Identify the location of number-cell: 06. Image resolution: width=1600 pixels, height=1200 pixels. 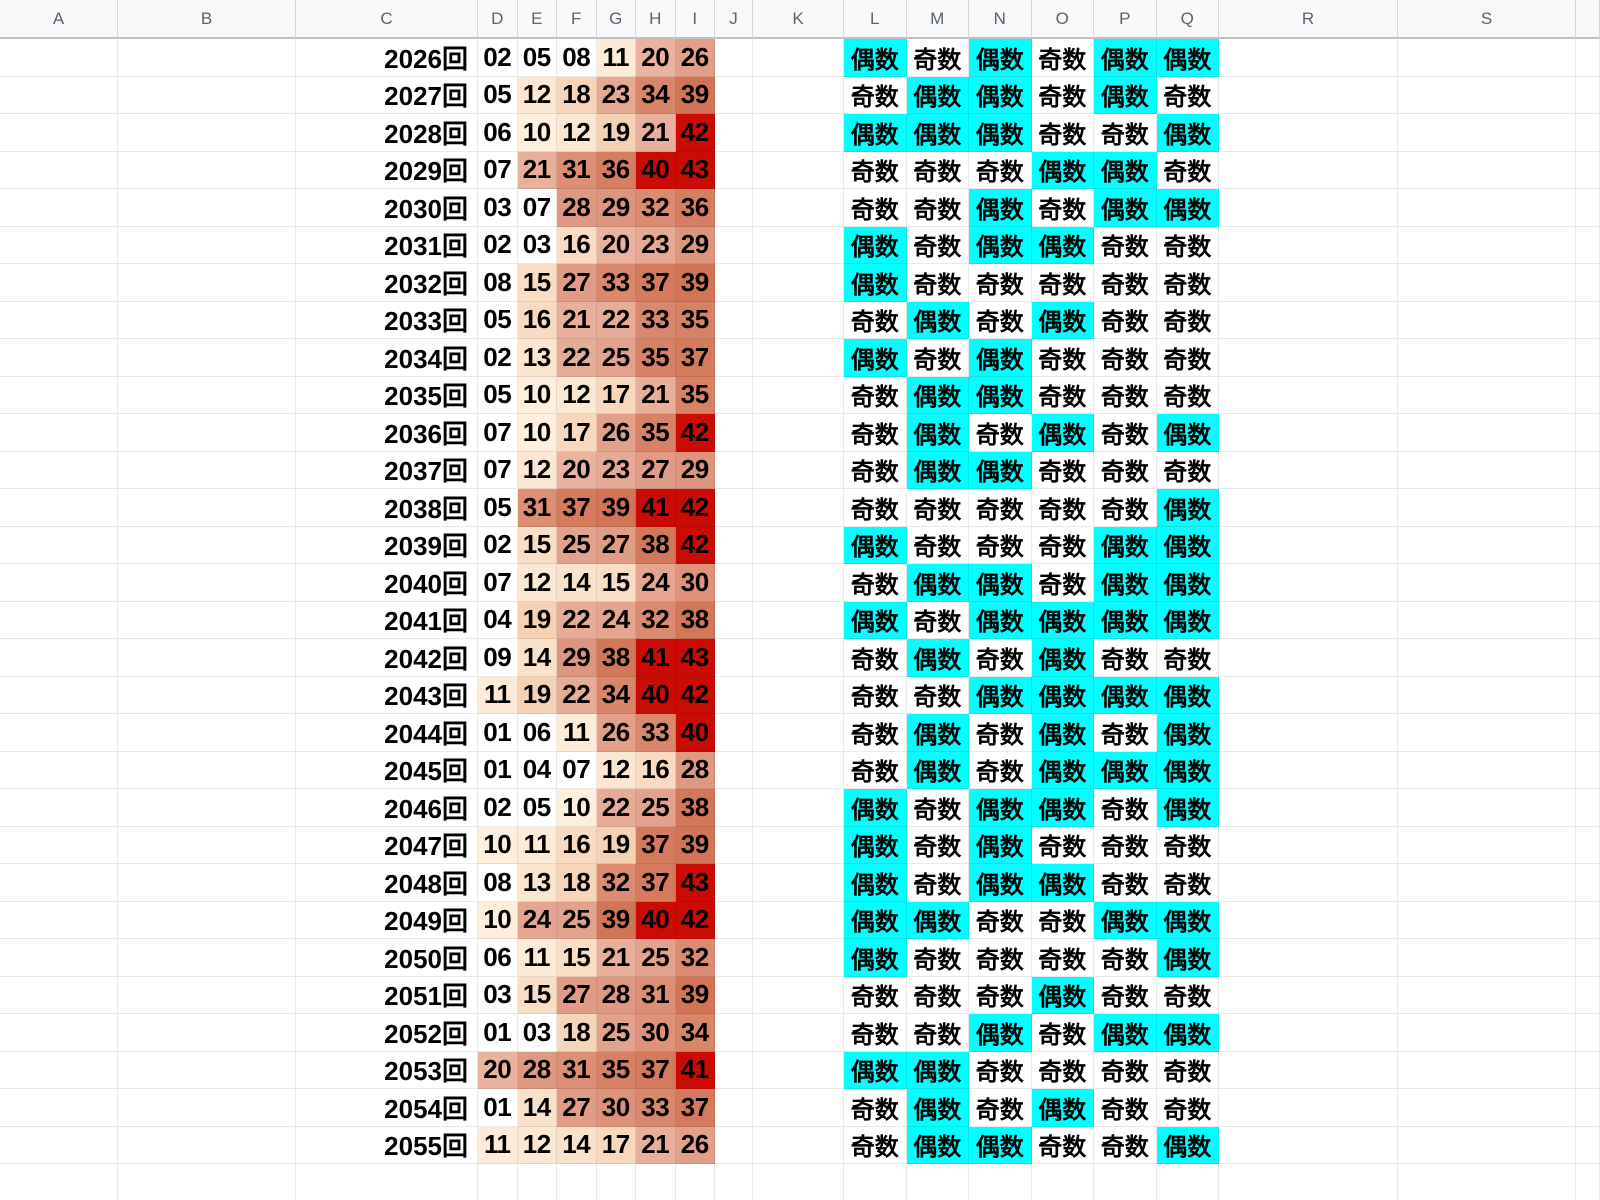
(537, 733).